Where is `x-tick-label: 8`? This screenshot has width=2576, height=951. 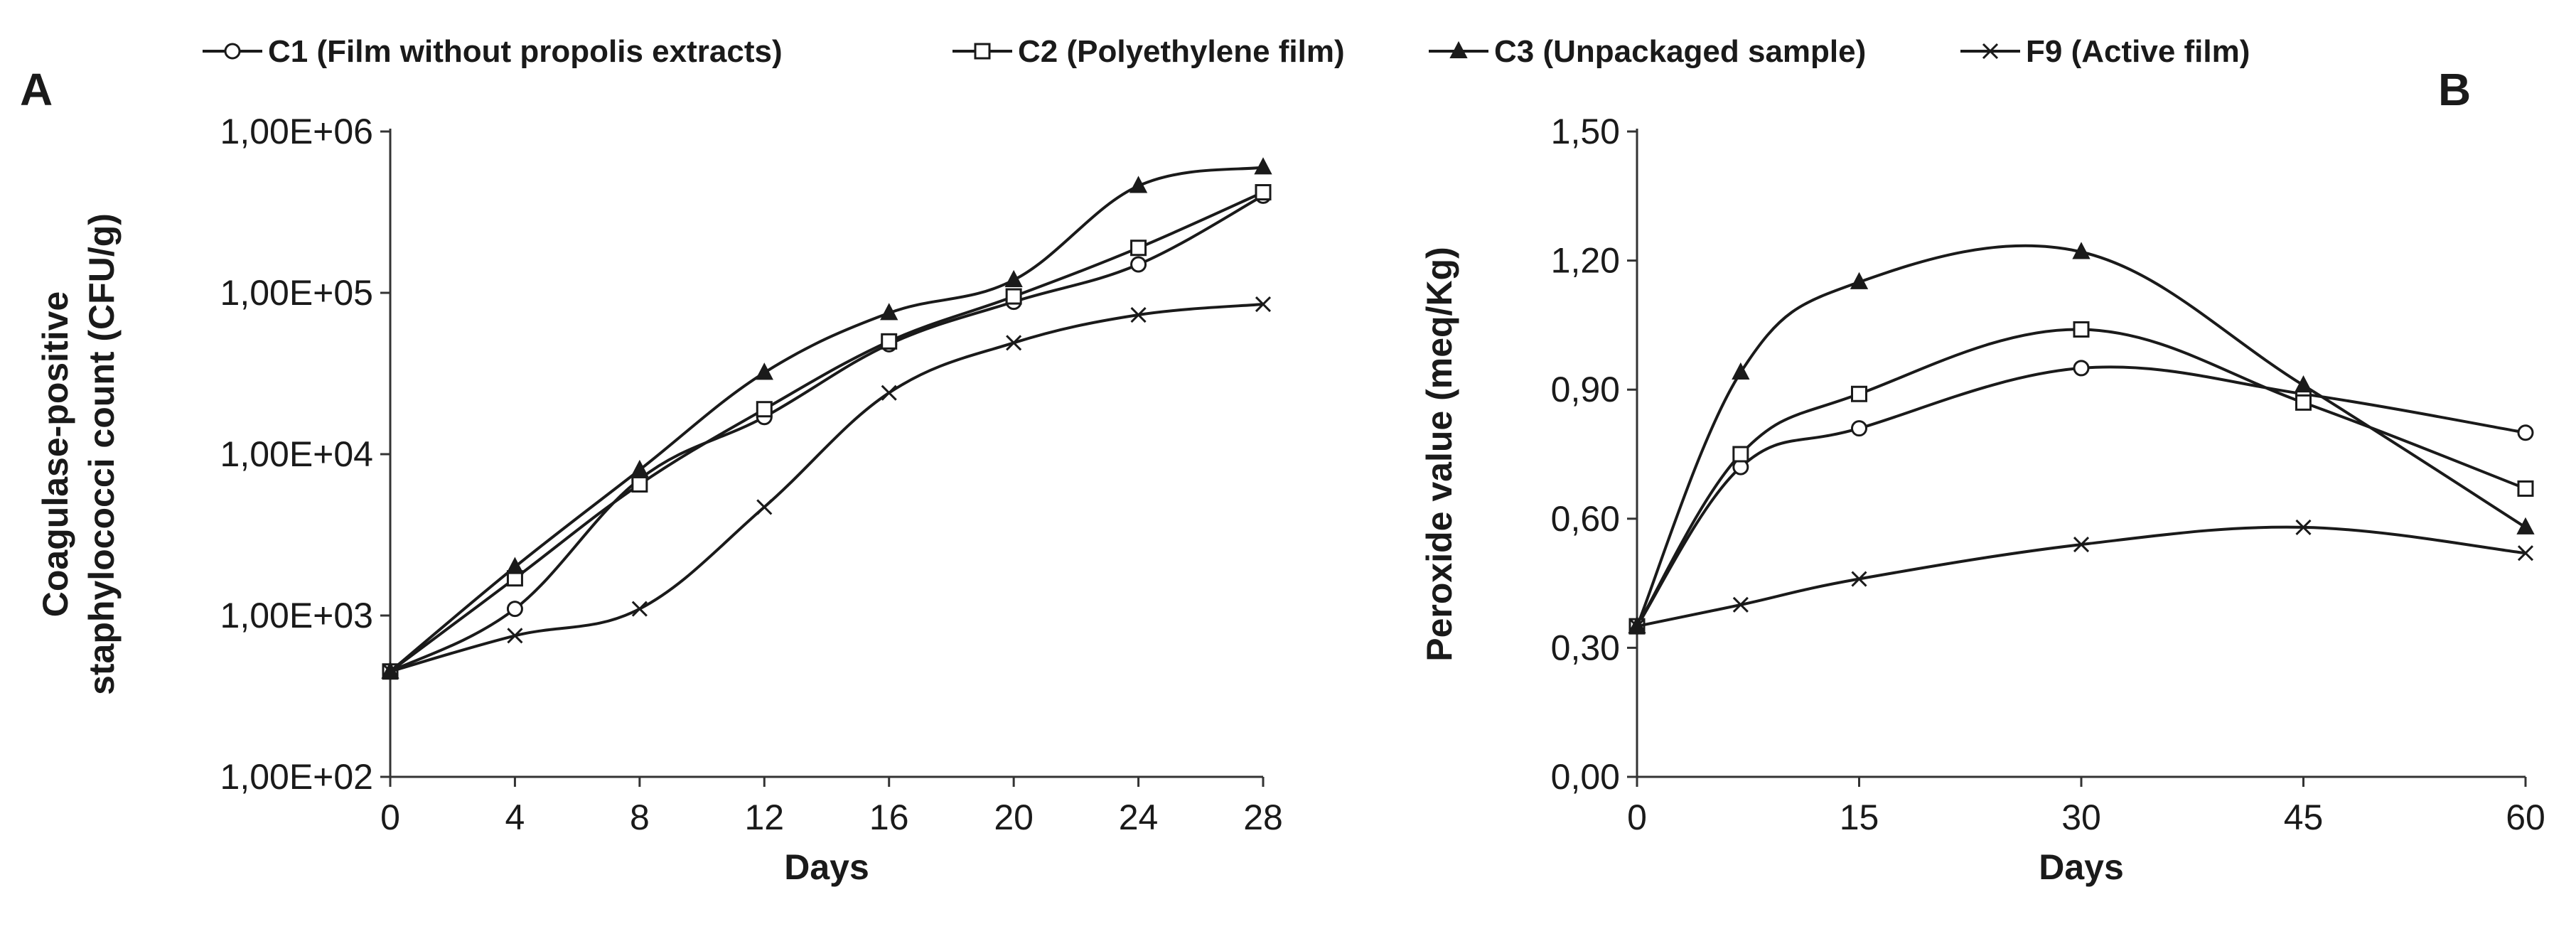 x-tick-label: 8 is located at coordinates (640, 817).